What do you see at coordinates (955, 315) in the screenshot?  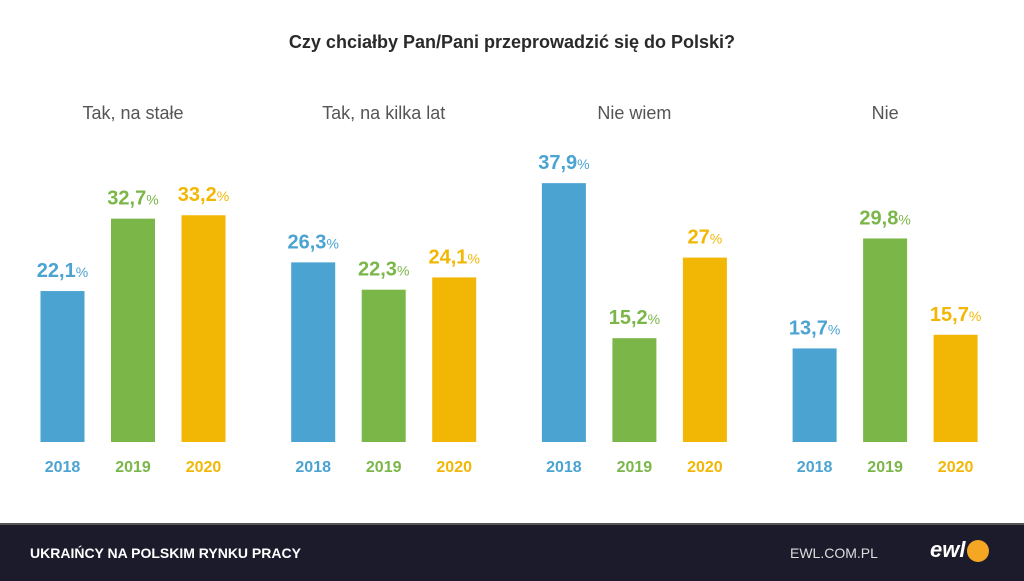 I see `data-label: 15,7%` at bounding box center [955, 315].